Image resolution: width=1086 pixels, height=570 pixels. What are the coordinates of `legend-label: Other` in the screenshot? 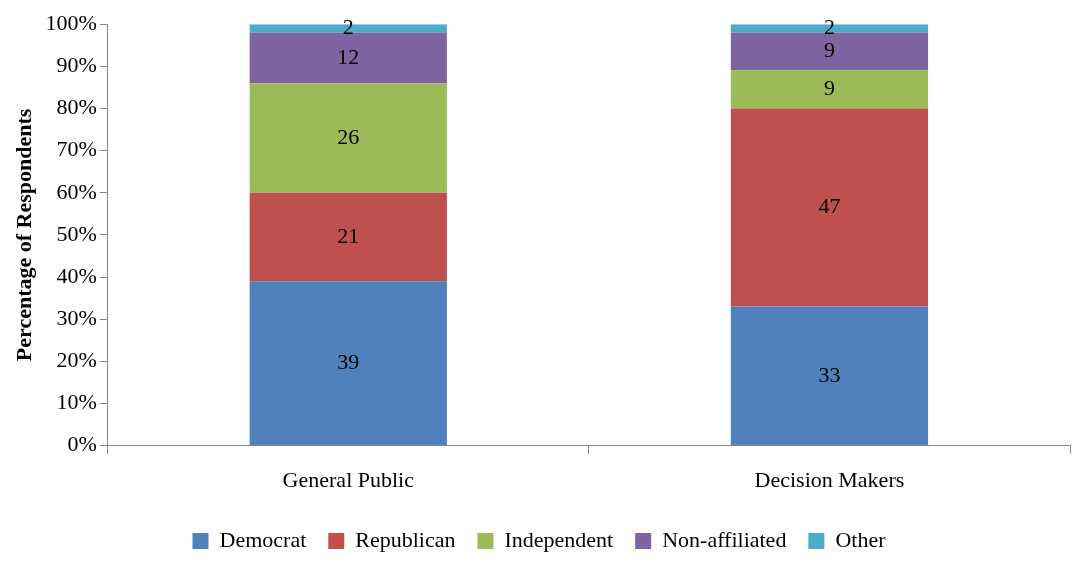 It's located at (861, 539).